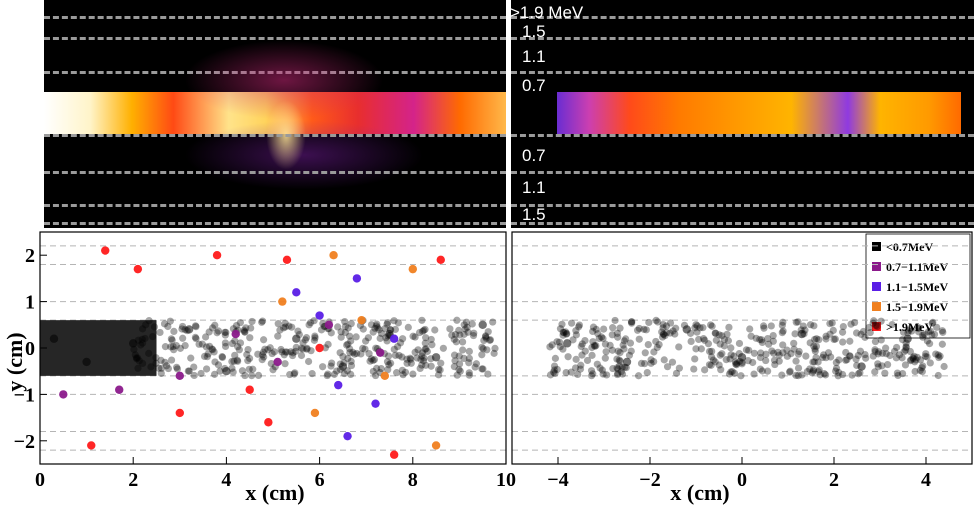  What do you see at coordinates (534, 85) in the screenshot?
I see `energy-label-0-7-upper: 0.7` at bounding box center [534, 85].